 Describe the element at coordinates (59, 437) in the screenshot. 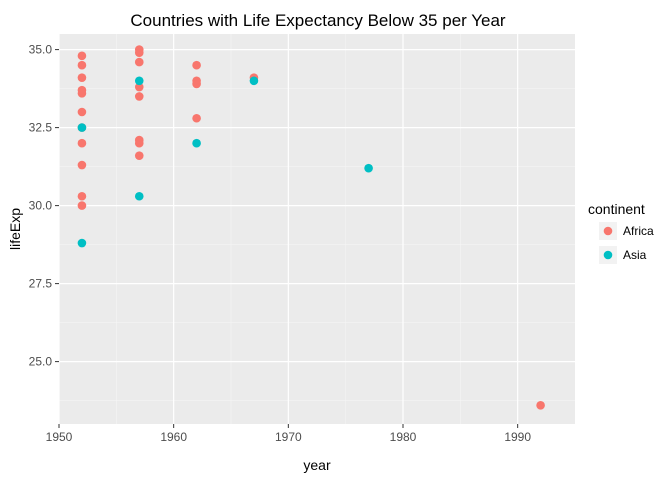

I see `x-tick-label: 1950` at that location.